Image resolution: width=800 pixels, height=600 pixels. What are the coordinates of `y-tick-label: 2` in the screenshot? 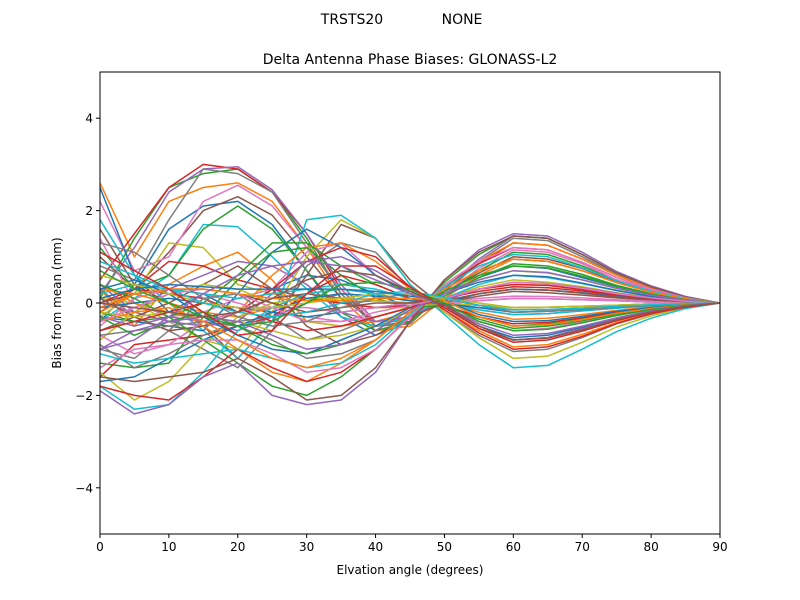 It's located at (89, 211).